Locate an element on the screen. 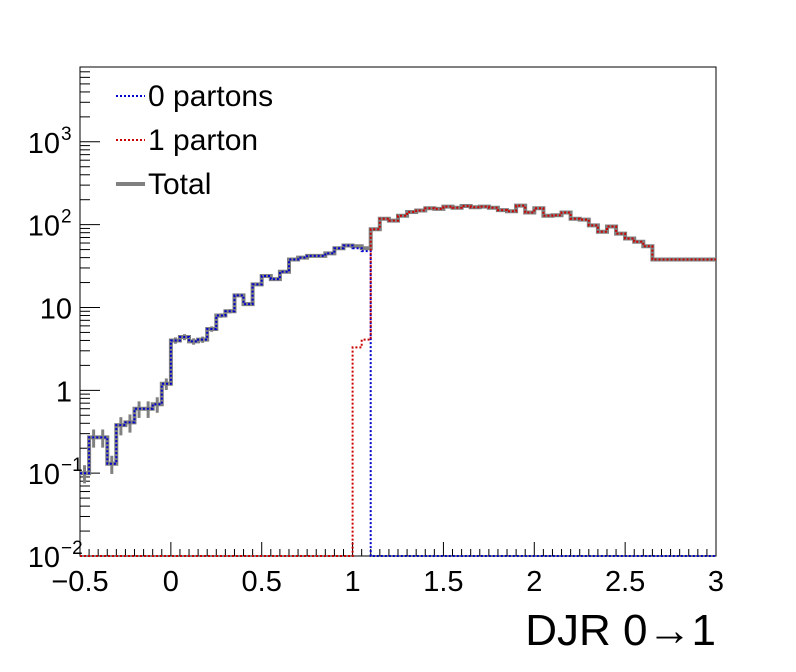  y-tick-label: 1 is located at coordinates (64, 392).